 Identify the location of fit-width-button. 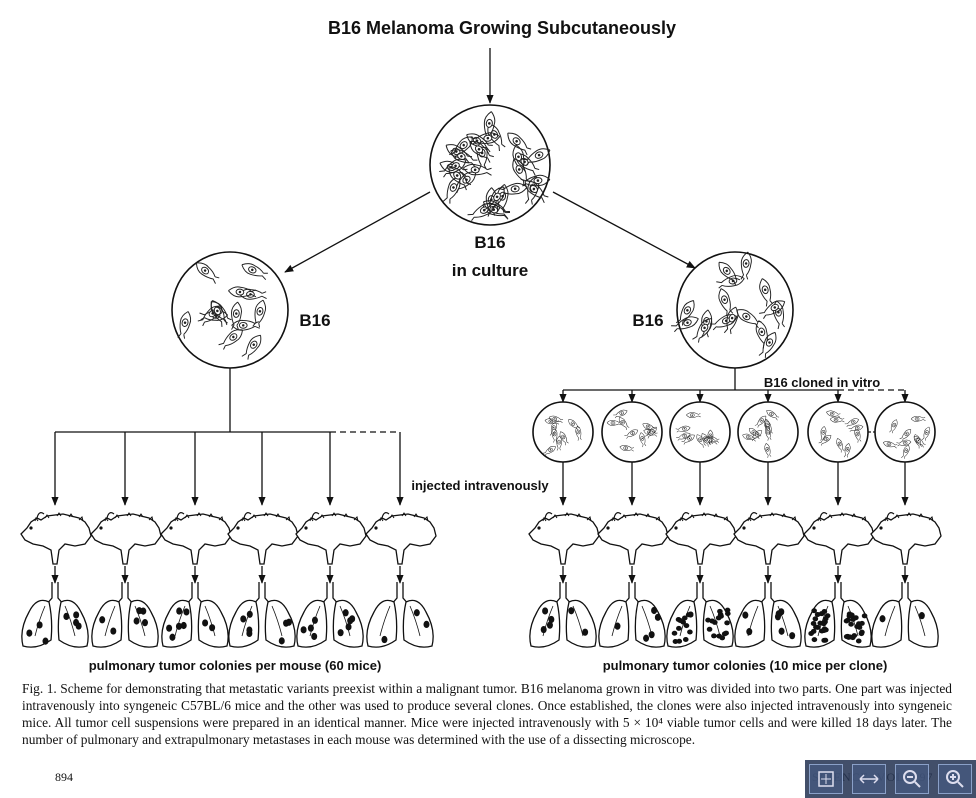
(869, 779).